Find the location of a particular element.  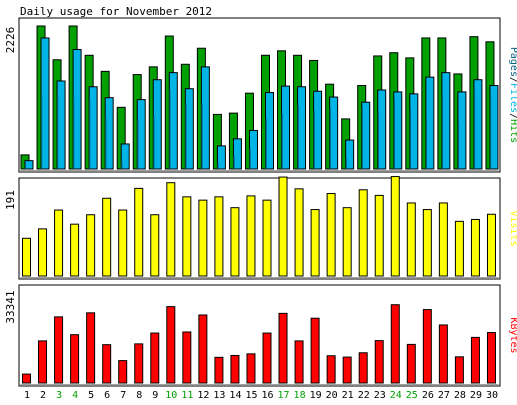

panel-visits-legend: Visits is located at coordinates (512, 228).